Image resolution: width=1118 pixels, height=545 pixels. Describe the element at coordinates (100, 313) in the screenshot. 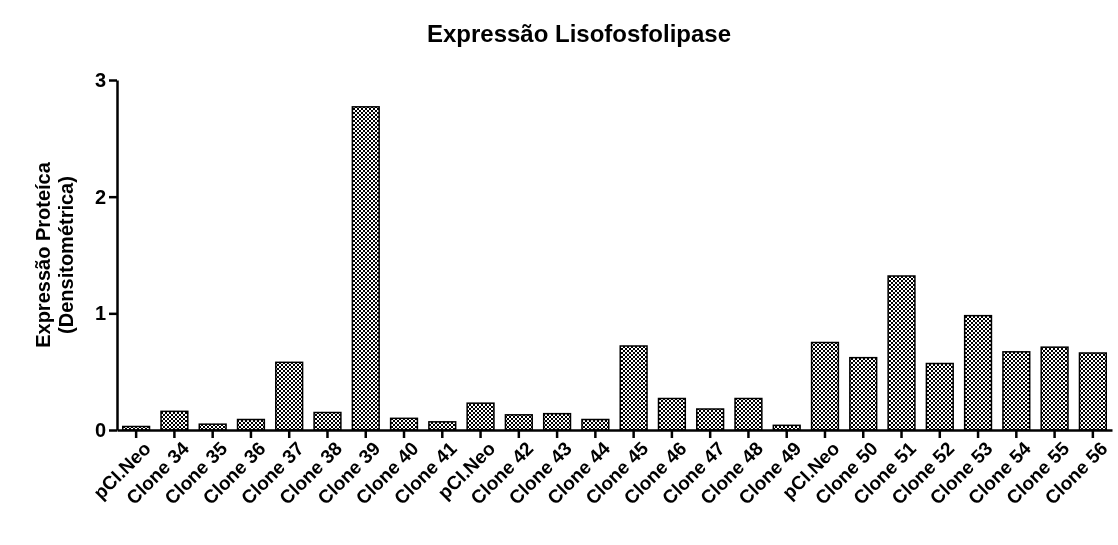

I see `y-tick-label: 1` at that location.